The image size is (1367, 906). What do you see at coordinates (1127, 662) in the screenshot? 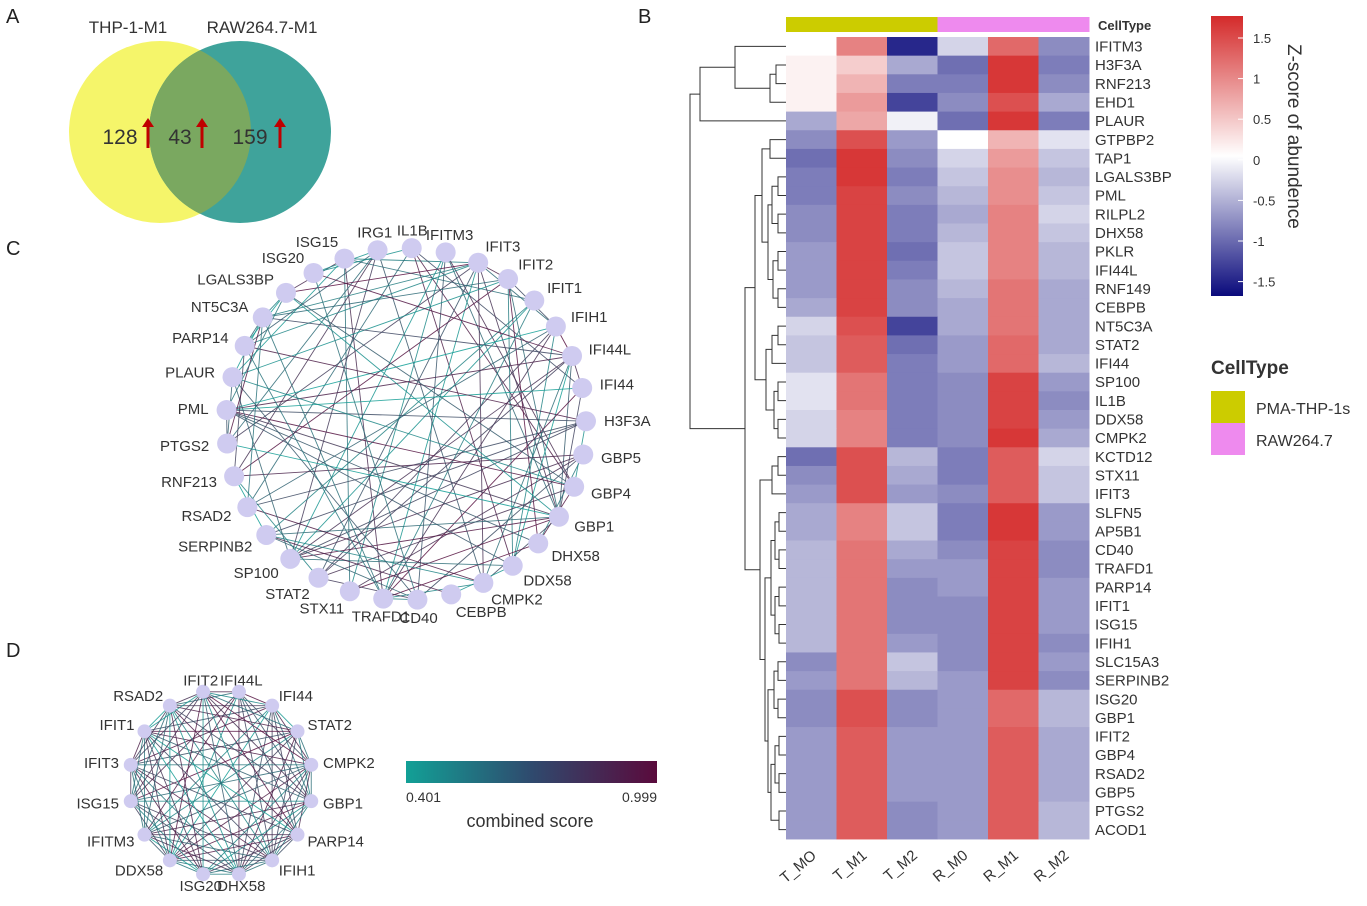
I see `heatmap-row-label: SLC15A3` at bounding box center [1127, 662].